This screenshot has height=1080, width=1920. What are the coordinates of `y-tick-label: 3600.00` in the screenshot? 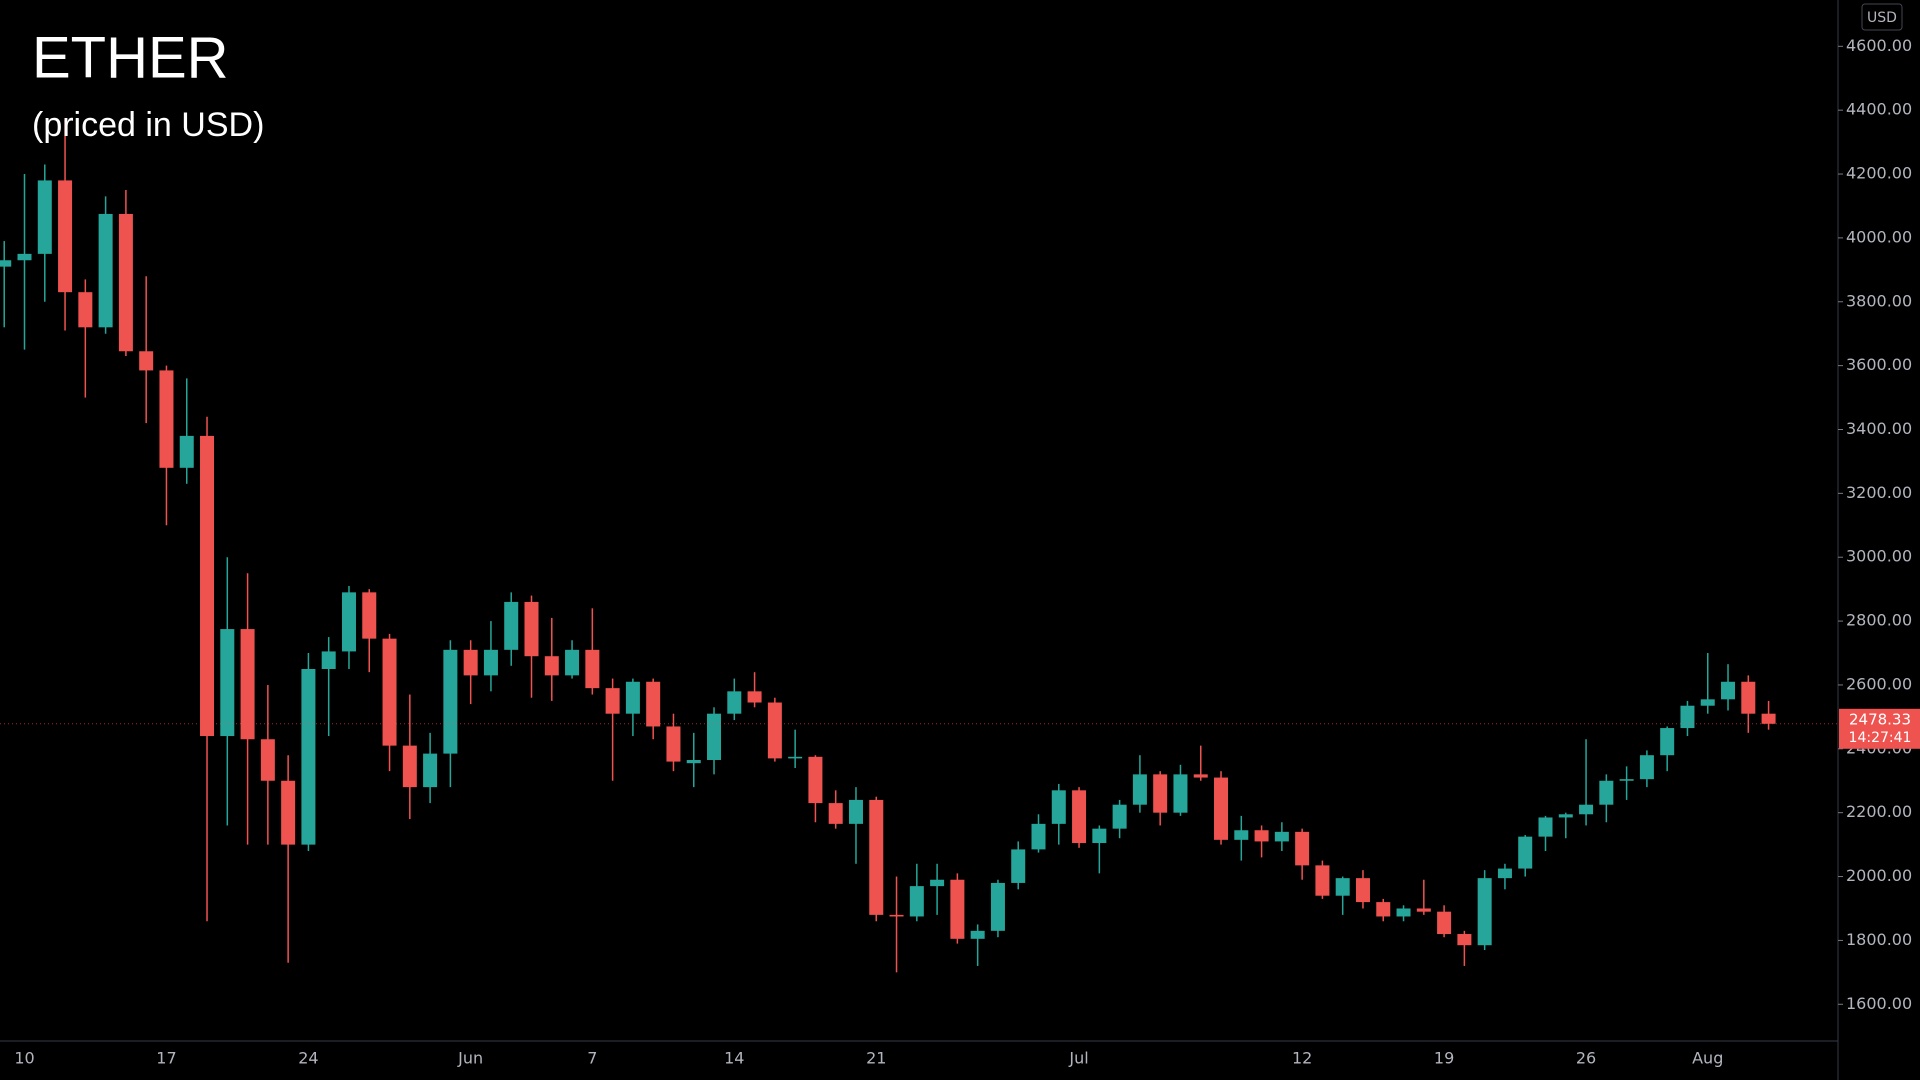 It's located at (1879, 364).